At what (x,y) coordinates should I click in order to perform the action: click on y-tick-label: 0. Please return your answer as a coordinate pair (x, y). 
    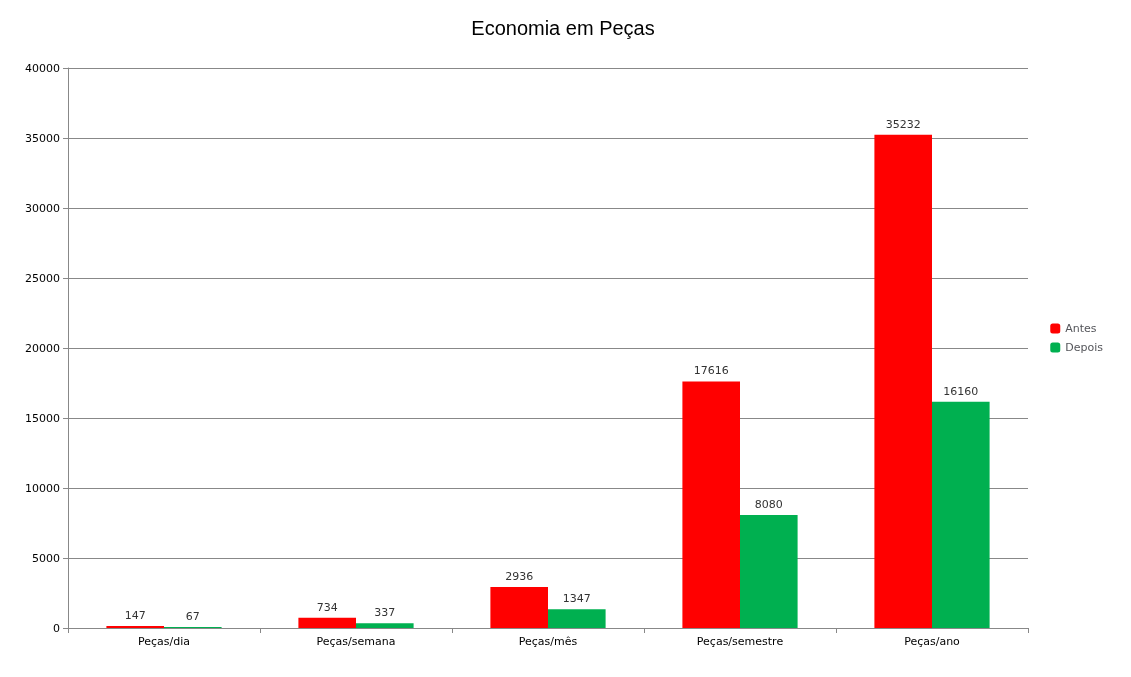
    Looking at the image, I should click on (56, 628).